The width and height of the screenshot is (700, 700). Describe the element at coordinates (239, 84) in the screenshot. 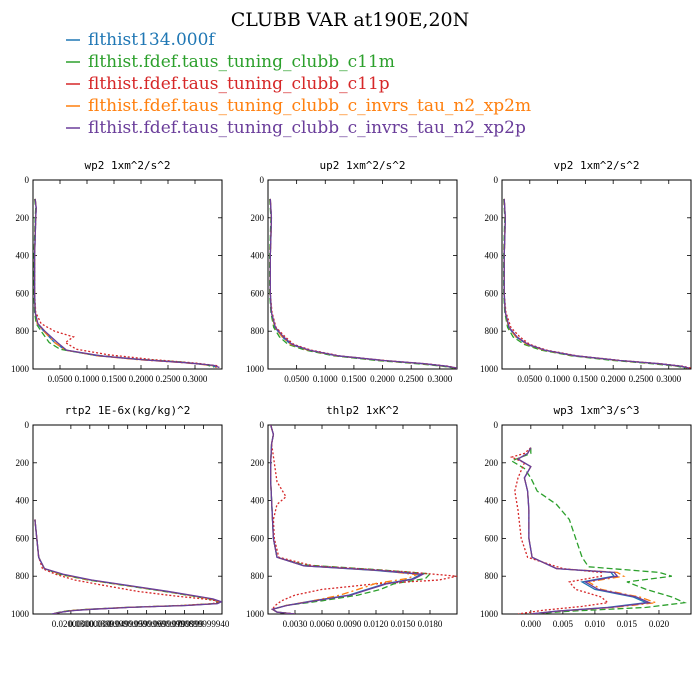

I see `legend-label: flthist.fdef.taus_tuning_clubb_c11p` at that location.